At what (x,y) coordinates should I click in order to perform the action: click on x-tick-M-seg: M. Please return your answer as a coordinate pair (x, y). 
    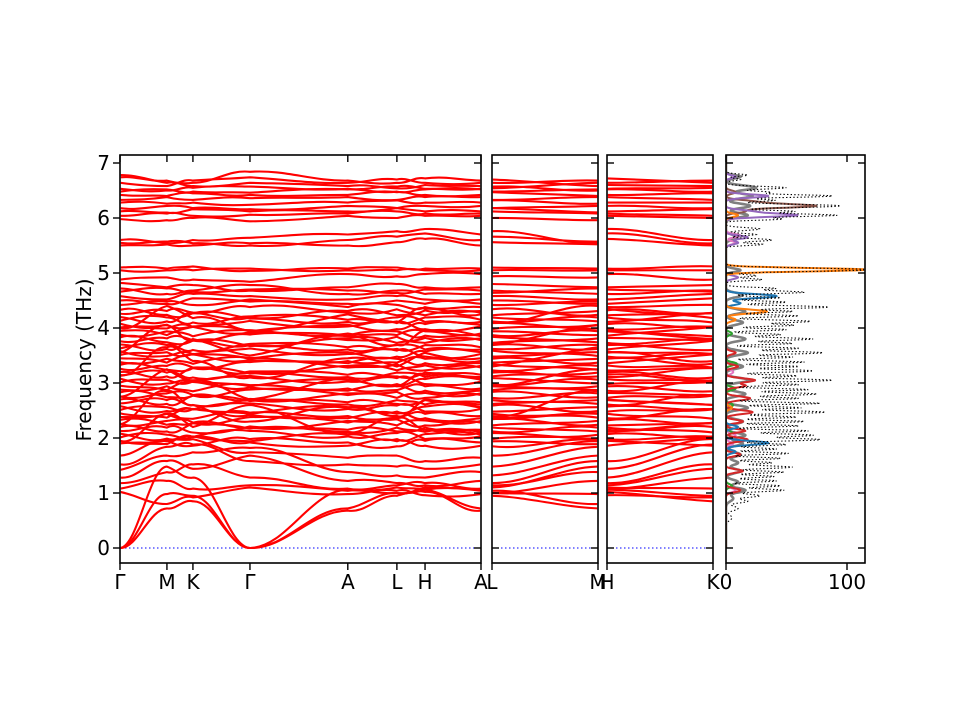
    Looking at the image, I should click on (598, 582).